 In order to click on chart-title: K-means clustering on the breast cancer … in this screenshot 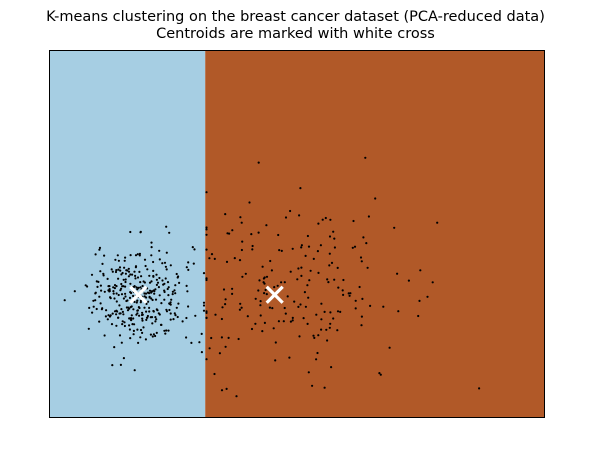, I will do `click(295, 17)`.